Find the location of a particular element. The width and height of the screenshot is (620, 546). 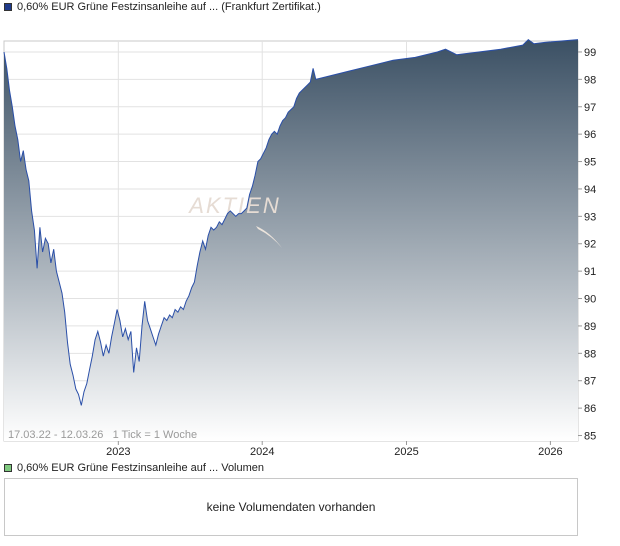

y-tick-label: 88 is located at coordinates (590, 354).